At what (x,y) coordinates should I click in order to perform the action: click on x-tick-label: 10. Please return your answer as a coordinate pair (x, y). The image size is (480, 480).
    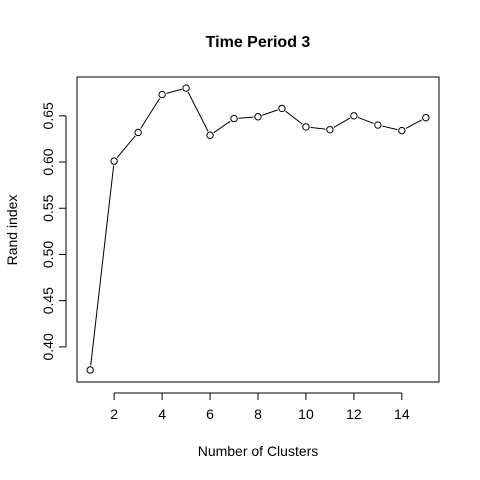
    Looking at the image, I should click on (306, 414).